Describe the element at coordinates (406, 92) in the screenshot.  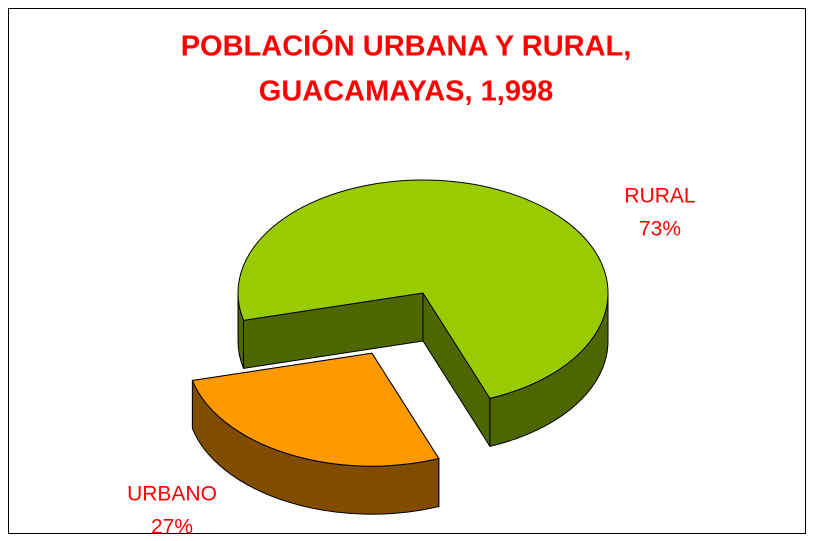
I see `chart-title: GUACAMAYAS, 1,998` at that location.